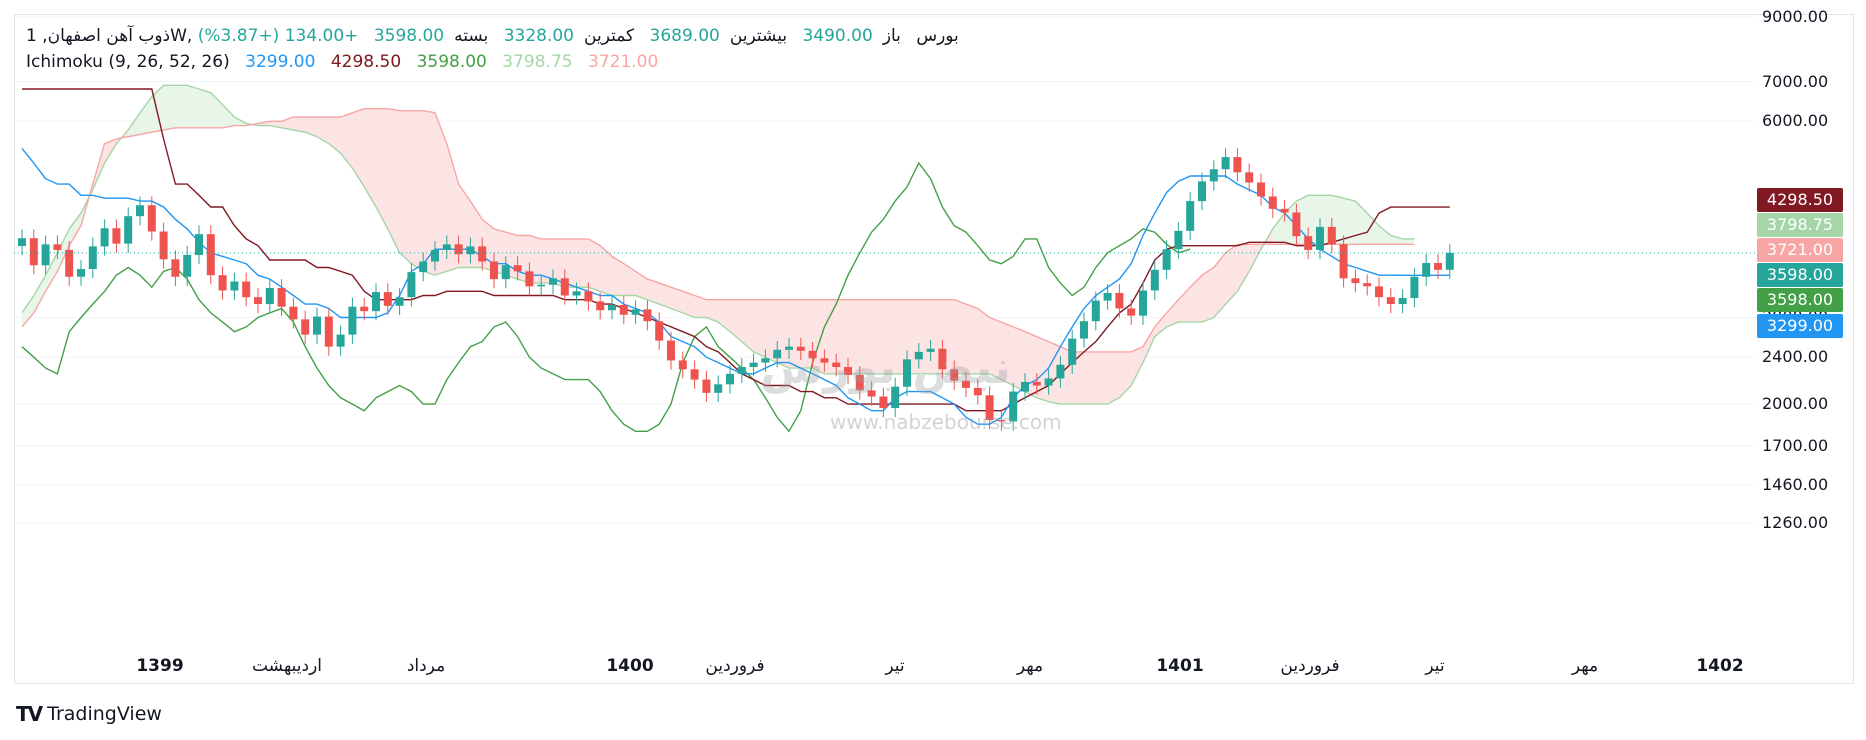 This screenshot has height=740, width=1866. Describe the element at coordinates (946, 422) in the screenshot. I see `watermark-url: www.nabzebourse.com` at that location.